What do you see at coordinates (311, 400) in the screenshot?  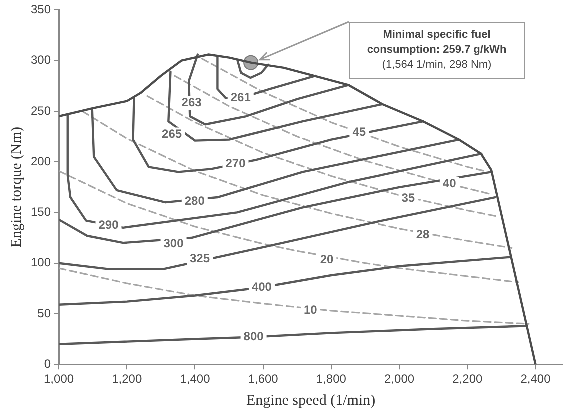 I see `x-axis-title: Engine speed (1/min)` at bounding box center [311, 400].